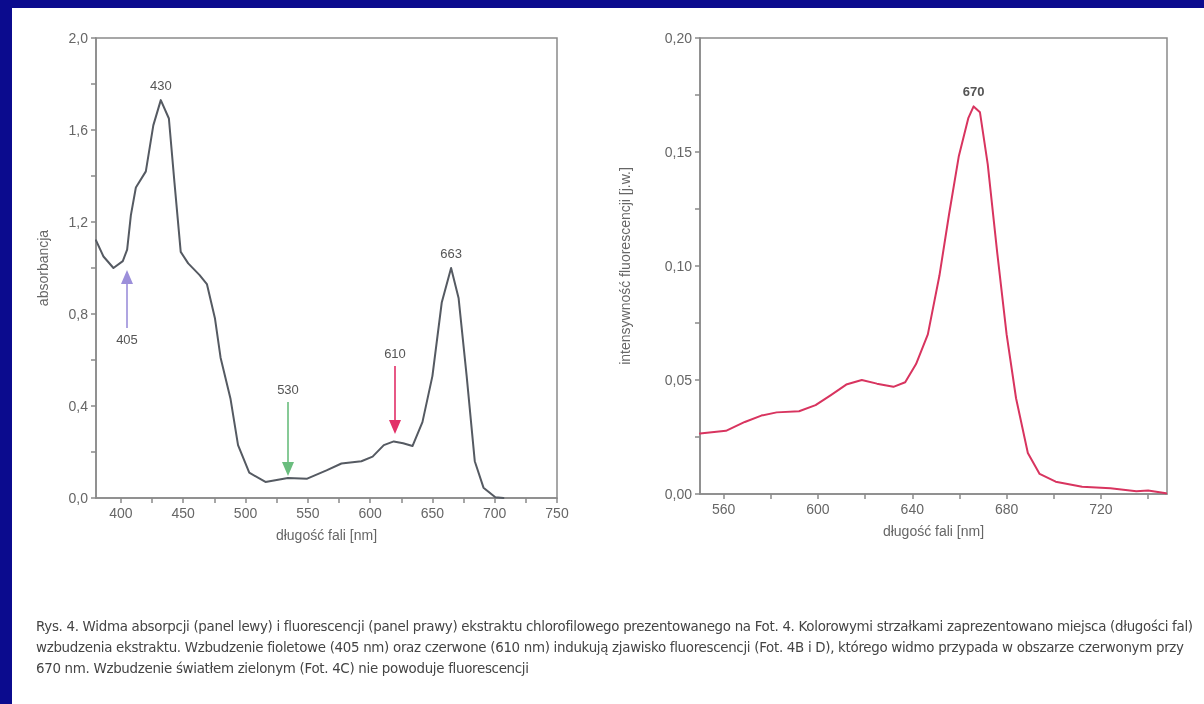  What do you see at coordinates (678, 380) in the screenshot?
I see `y-tick-label: 0,05` at bounding box center [678, 380].